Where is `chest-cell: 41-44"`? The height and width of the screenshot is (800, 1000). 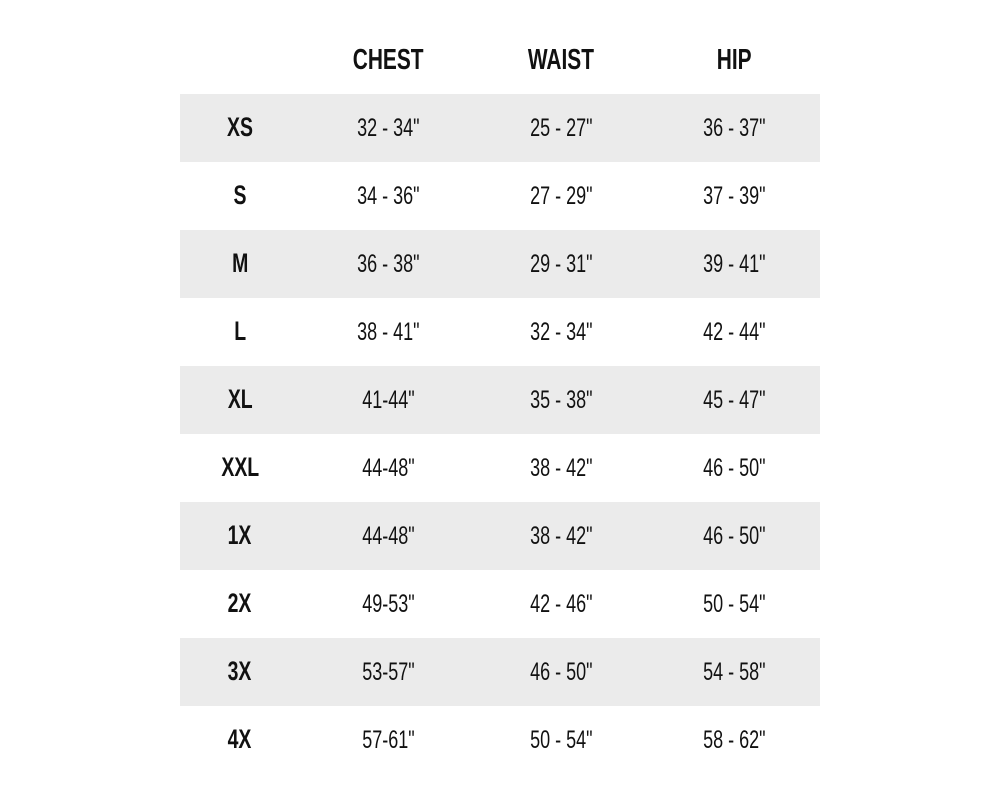 chest-cell: 41-44" is located at coordinates (388, 400).